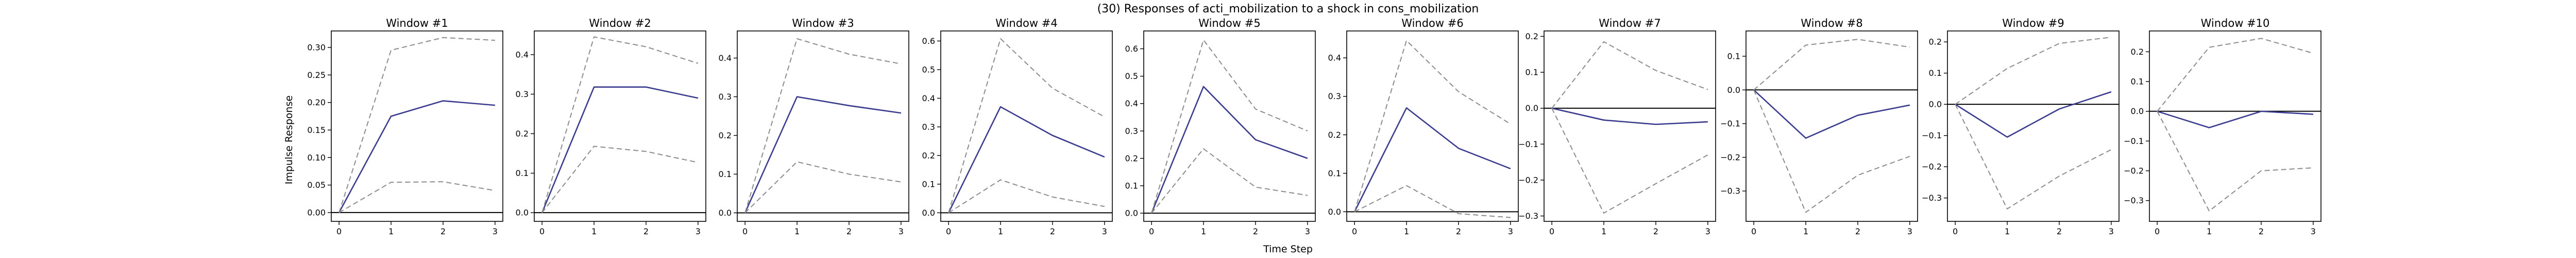  What do you see at coordinates (1131, 49) in the screenshot?
I see `y-tick-label: 0.6` at bounding box center [1131, 49].